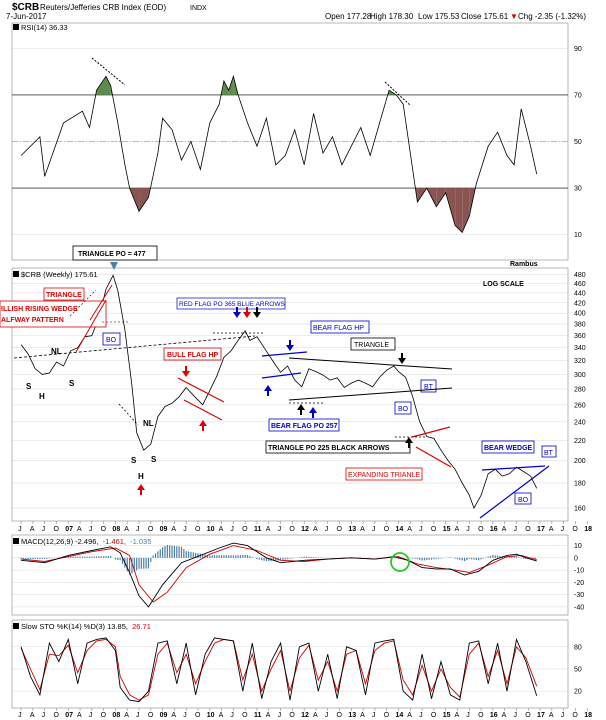 This screenshot has width=606, height=720. Describe the element at coordinates (578, 692) in the screenshot. I see `sto-tick-label: 20` at that location.